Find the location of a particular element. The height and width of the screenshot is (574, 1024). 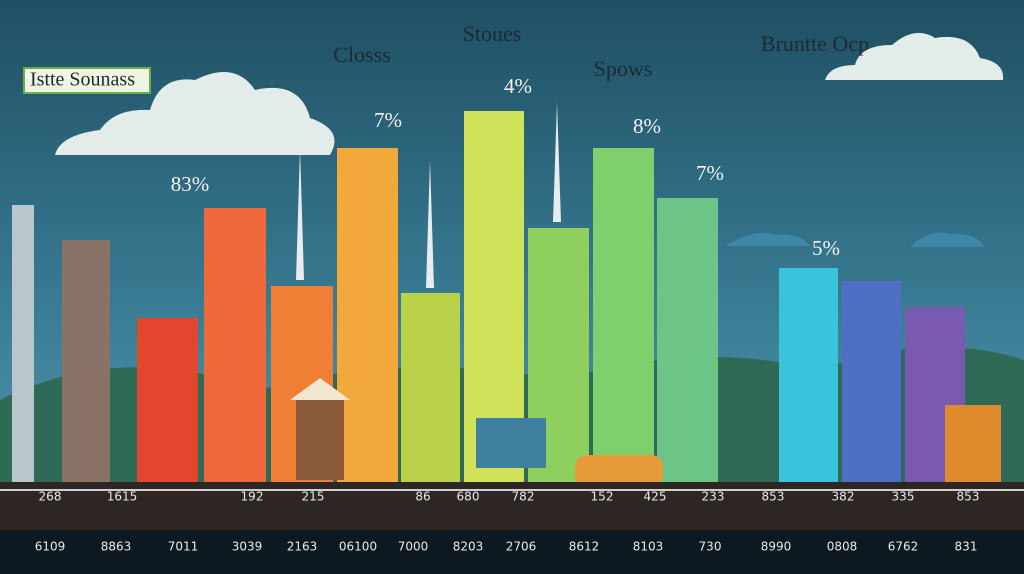

strip is located at coordinates (512, 553).